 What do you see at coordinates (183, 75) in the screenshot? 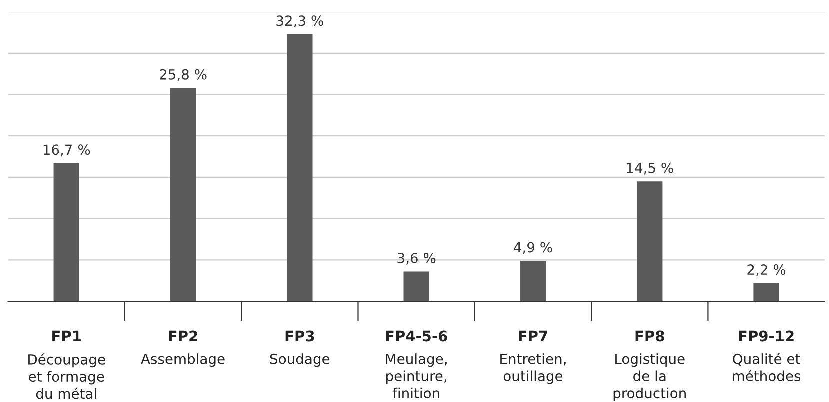
I see `data-label: 25,8 %` at bounding box center [183, 75].